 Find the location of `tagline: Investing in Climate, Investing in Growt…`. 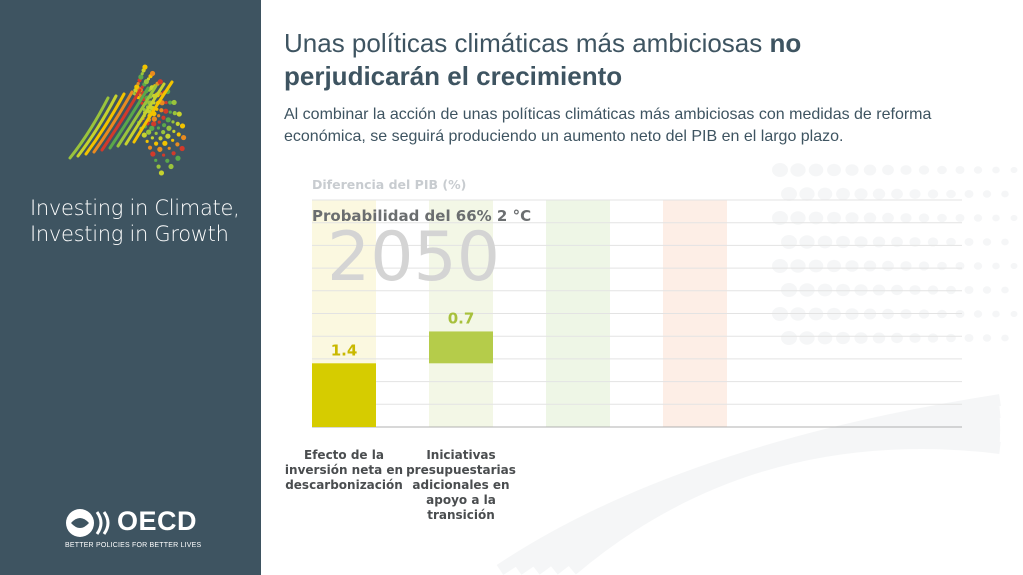

tagline: Investing in Climate, Investing in Growt… is located at coordinates (135, 221).